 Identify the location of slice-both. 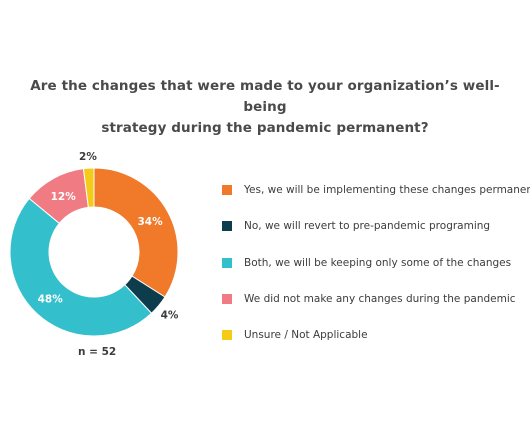
(81, 267).